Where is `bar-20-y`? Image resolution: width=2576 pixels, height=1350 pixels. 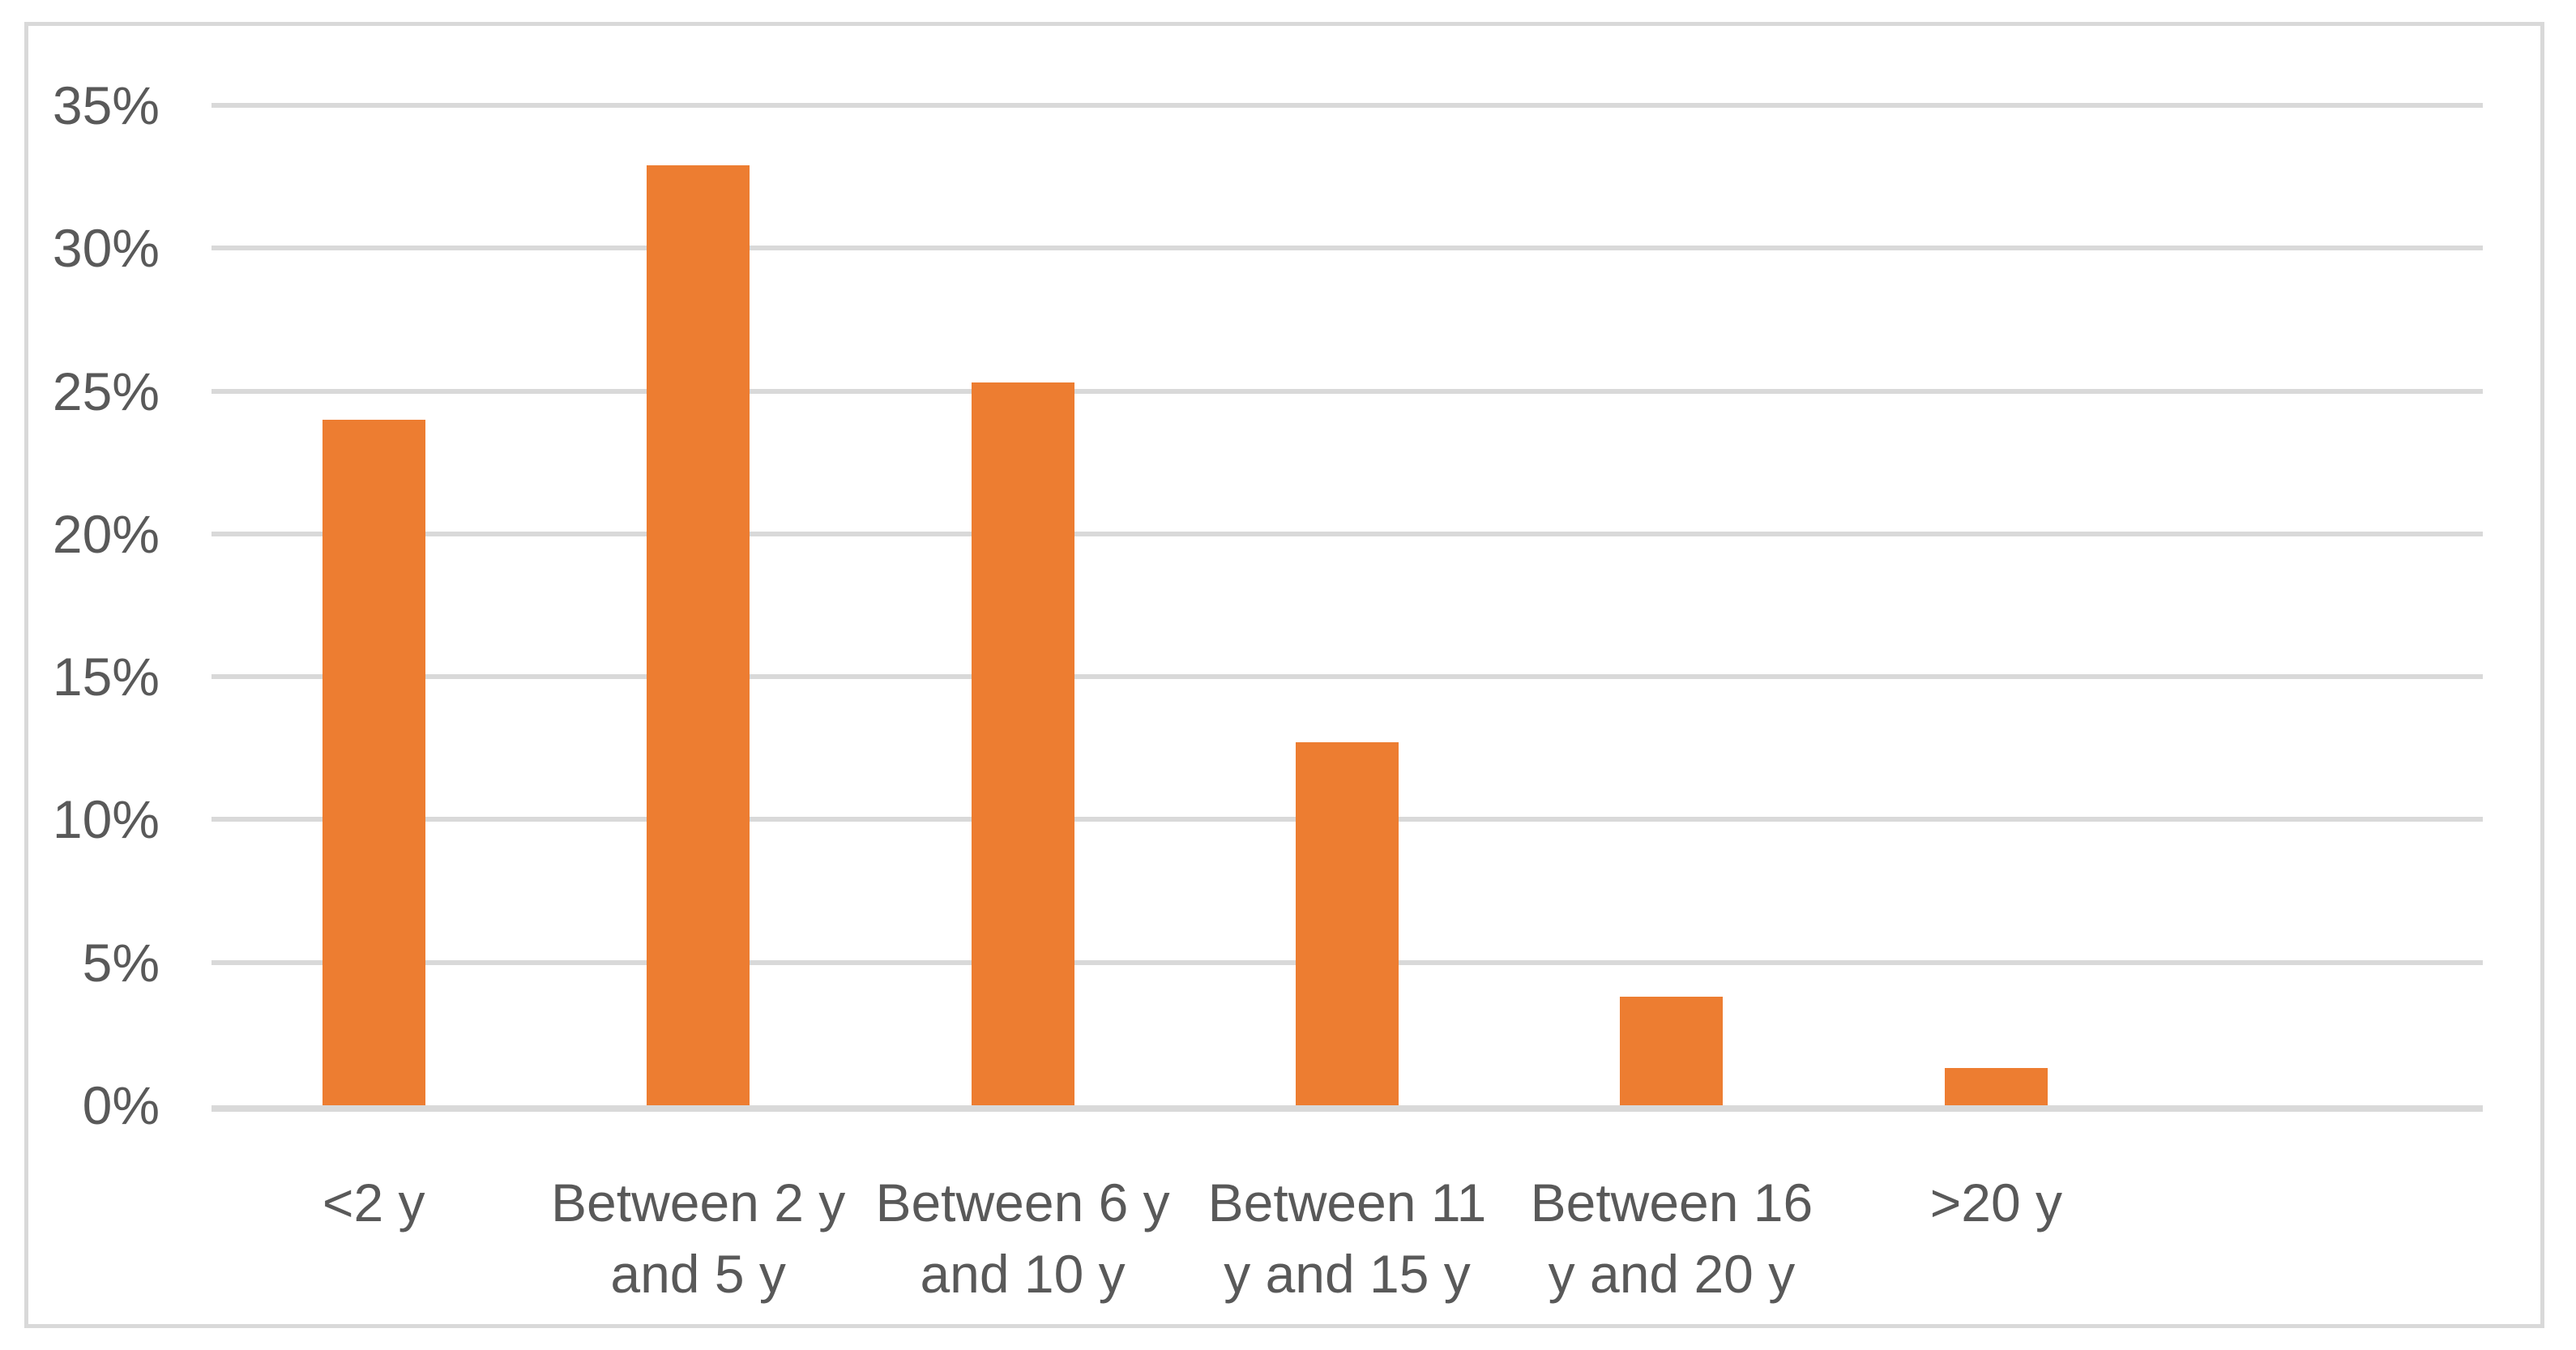 bar-20-y is located at coordinates (1996, 1086).